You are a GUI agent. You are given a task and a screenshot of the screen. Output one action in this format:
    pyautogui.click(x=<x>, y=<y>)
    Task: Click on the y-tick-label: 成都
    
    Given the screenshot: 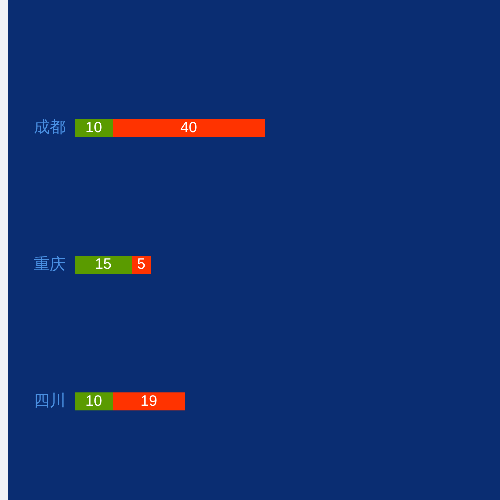 What is the action you would take?
    pyautogui.click(x=50, y=127)
    